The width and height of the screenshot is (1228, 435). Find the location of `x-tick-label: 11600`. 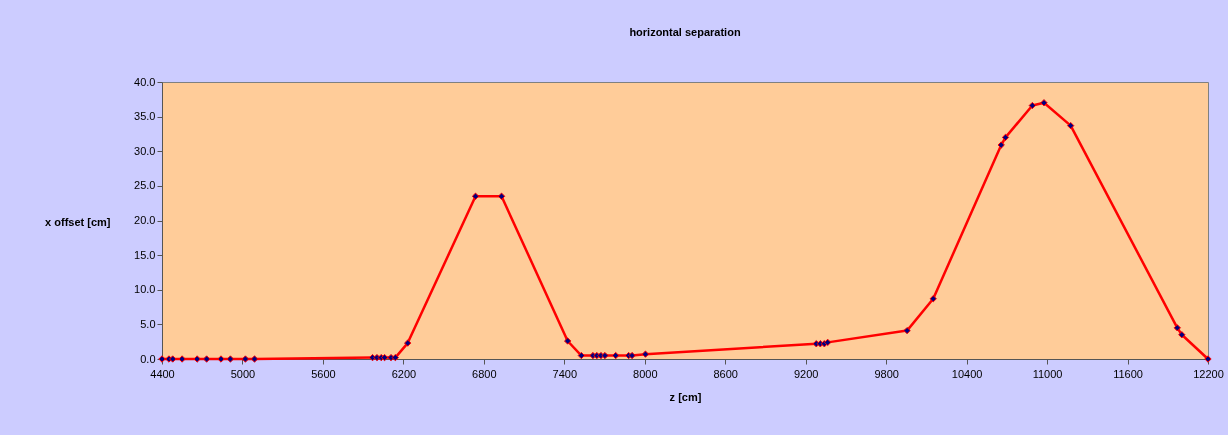

x-tick-label: 11600 is located at coordinates (1128, 373).